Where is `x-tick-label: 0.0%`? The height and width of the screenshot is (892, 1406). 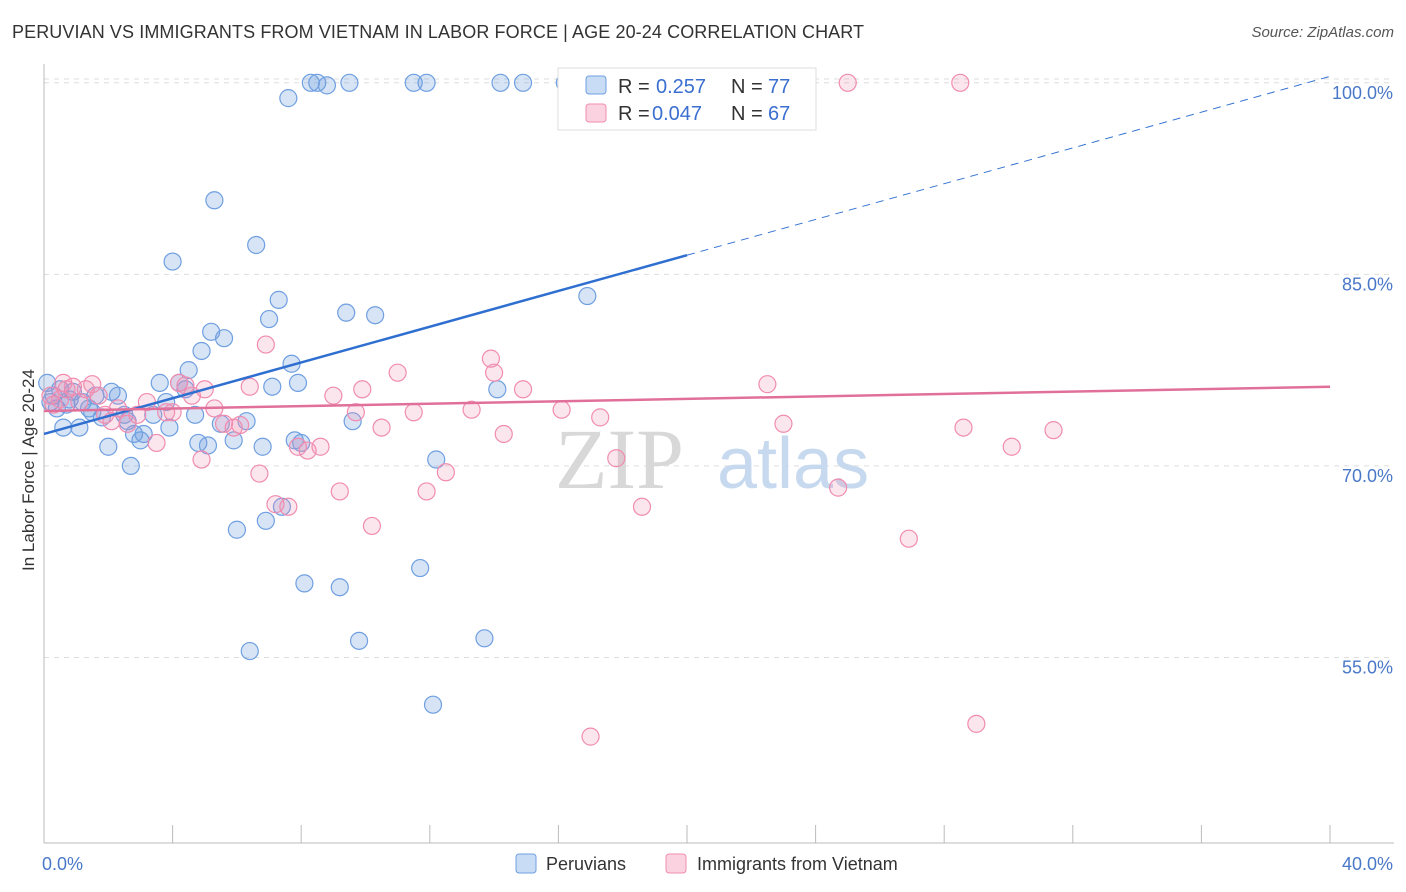 x-tick-label: 0.0% is located at coordinates (62, 864).